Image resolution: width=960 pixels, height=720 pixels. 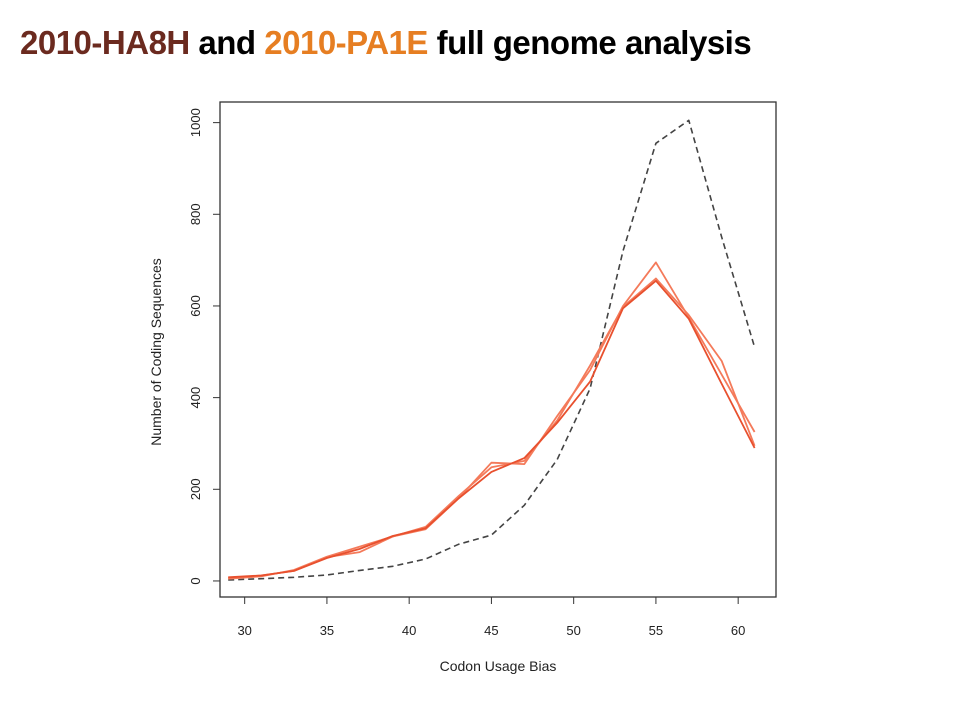 What do you see at coordinates (227, 42) in the screenshot?
I see `title-and: and` at bounding box center [227, 42].